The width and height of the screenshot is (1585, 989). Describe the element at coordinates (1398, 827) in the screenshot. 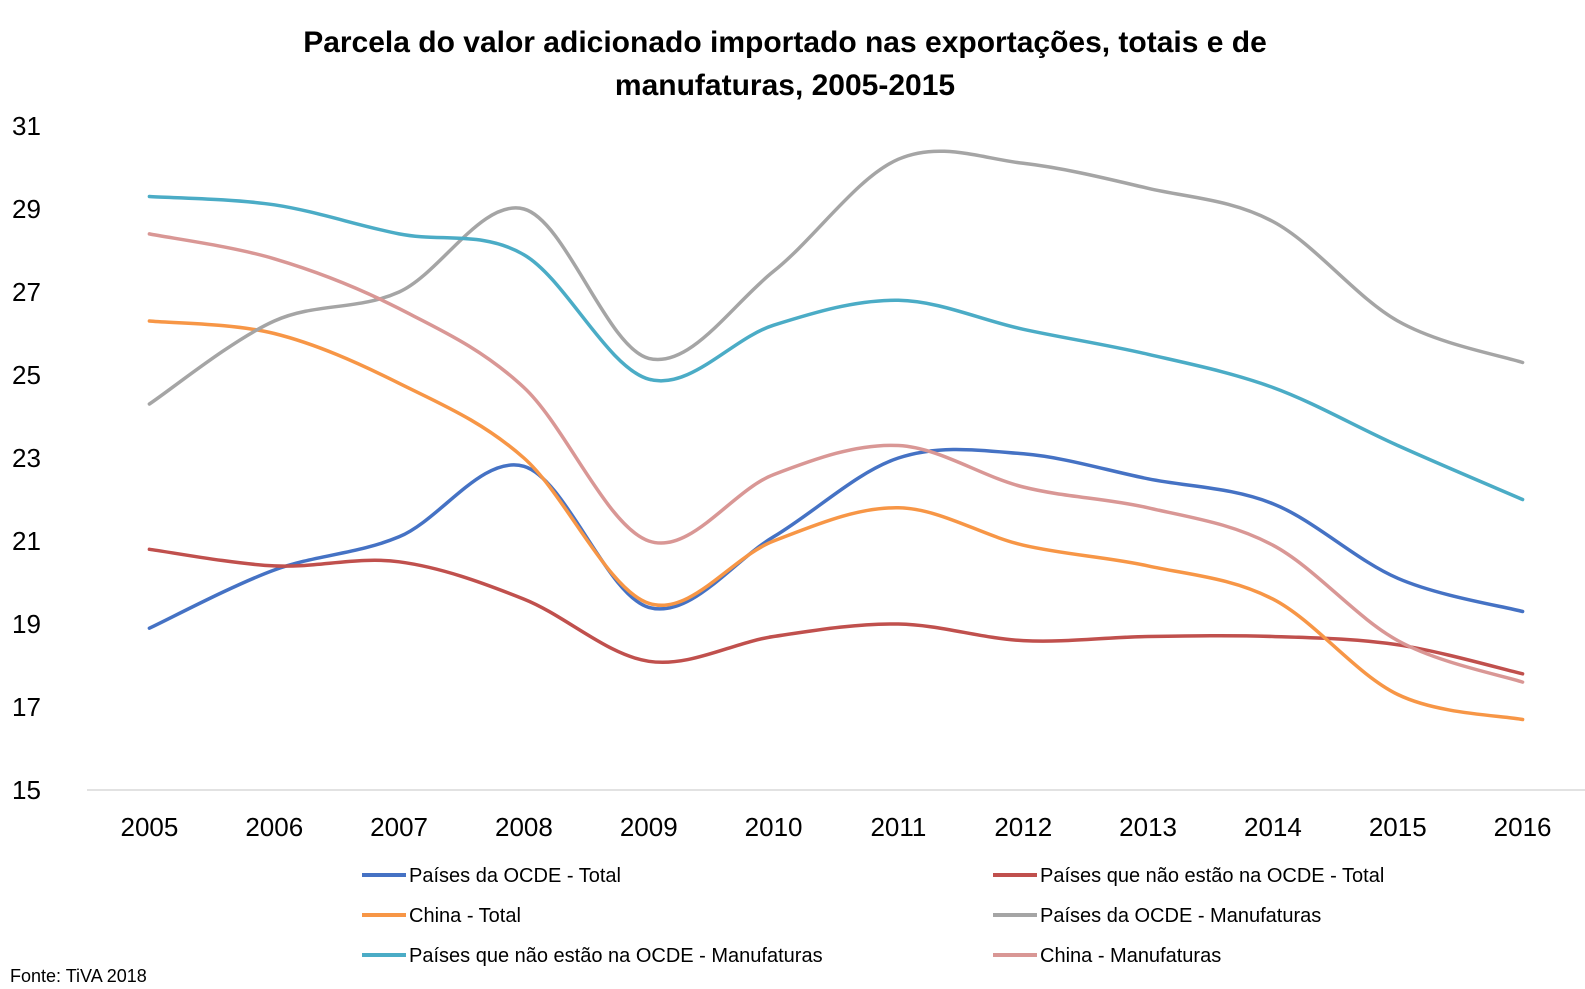

I see `x-tick-label: 2015` at that location.